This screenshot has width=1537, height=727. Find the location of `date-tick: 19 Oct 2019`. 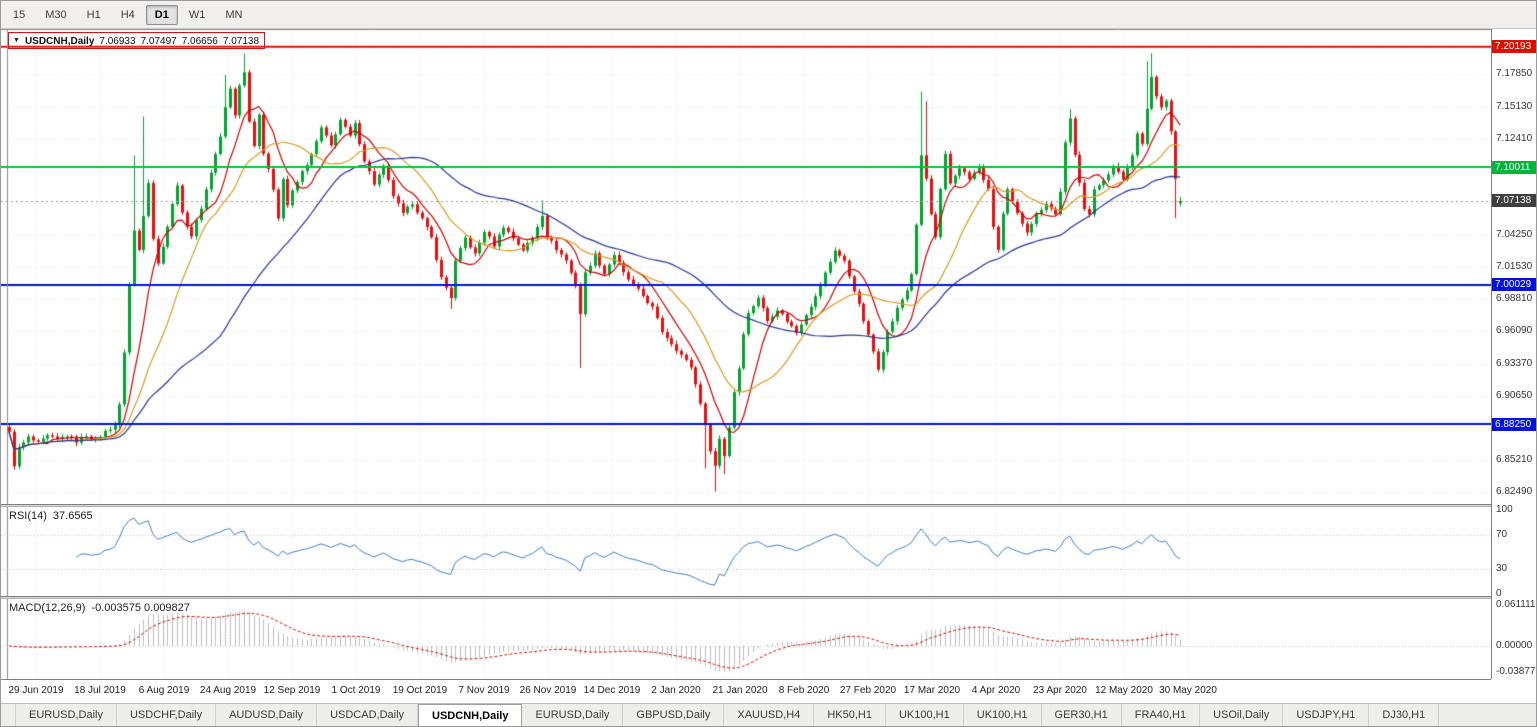

date-tick: 19 Oct 2019 is located at coordinates (420, 690).